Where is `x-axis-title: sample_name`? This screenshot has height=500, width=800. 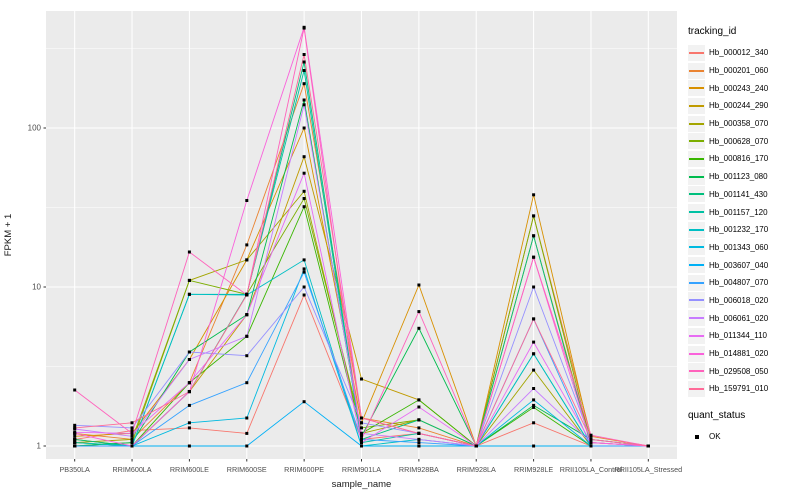
x-axis-title: sample_name is located at coordinates (362, 484).